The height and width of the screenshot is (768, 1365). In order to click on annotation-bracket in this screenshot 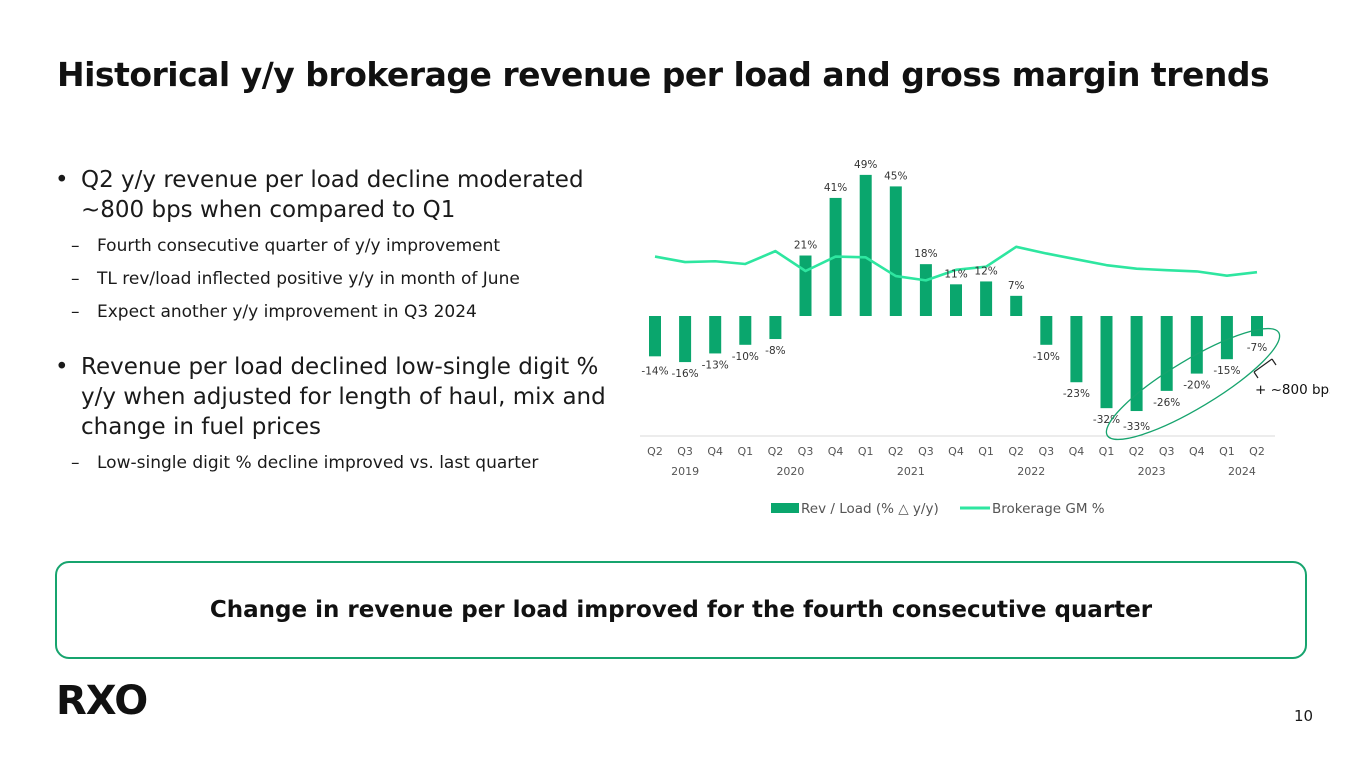, I will do `click(1265, 368)`.